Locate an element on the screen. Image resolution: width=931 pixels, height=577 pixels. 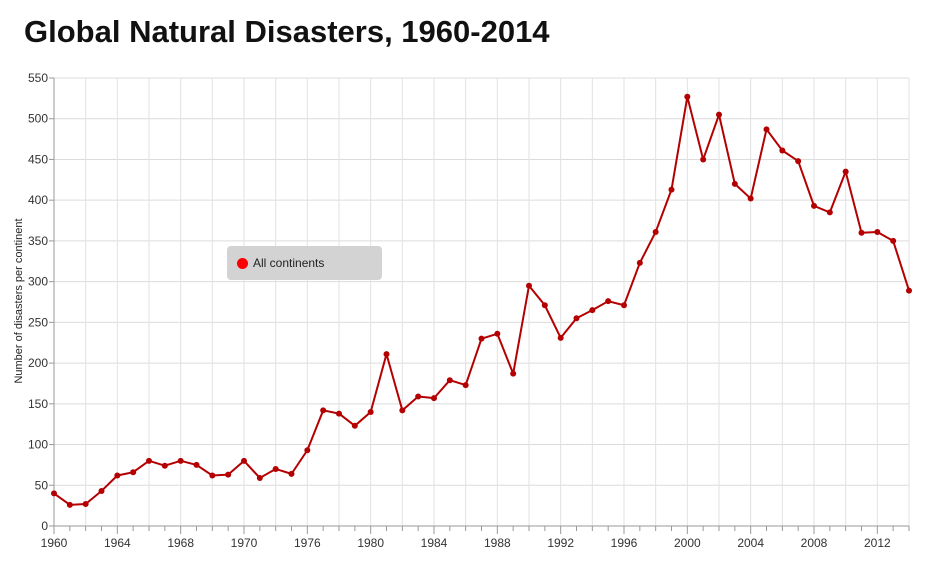
x-tick-label: 1984 is located at coordinates (434, 543).